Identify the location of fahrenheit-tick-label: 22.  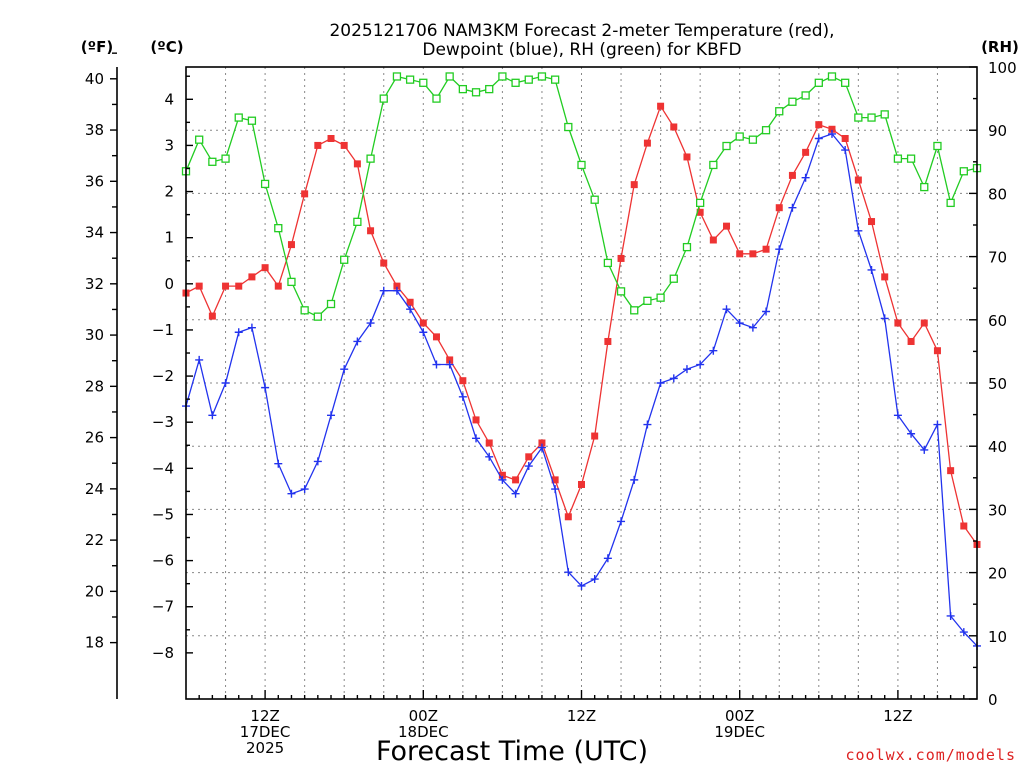
(94, 540).